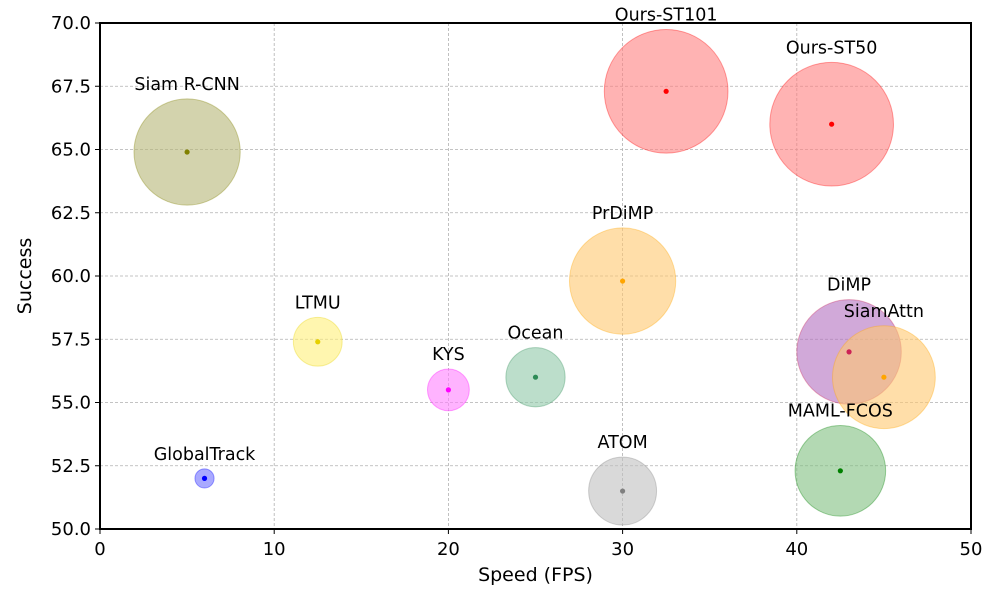 The width and height of the screenshot is (1000, 600). I want to click on y-tick-label: 65.0, so click(71, 150).